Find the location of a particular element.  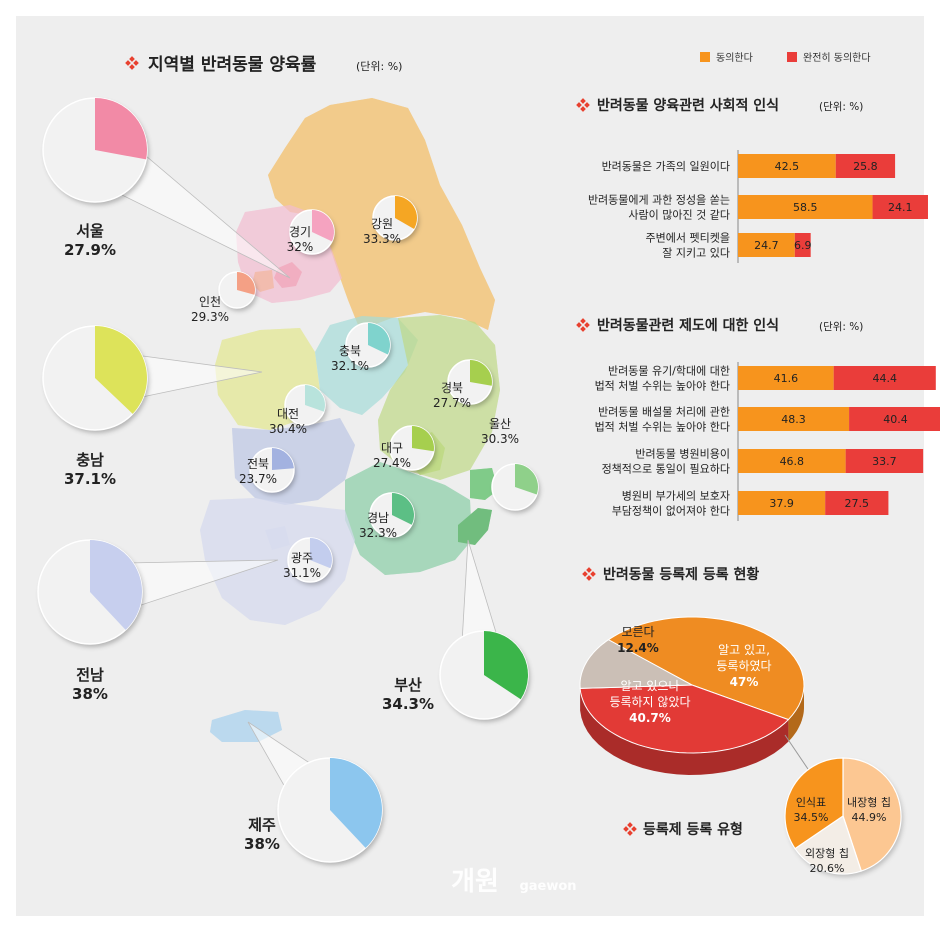

region-대전-value: 30.4% is located at coordinates (288, 429).